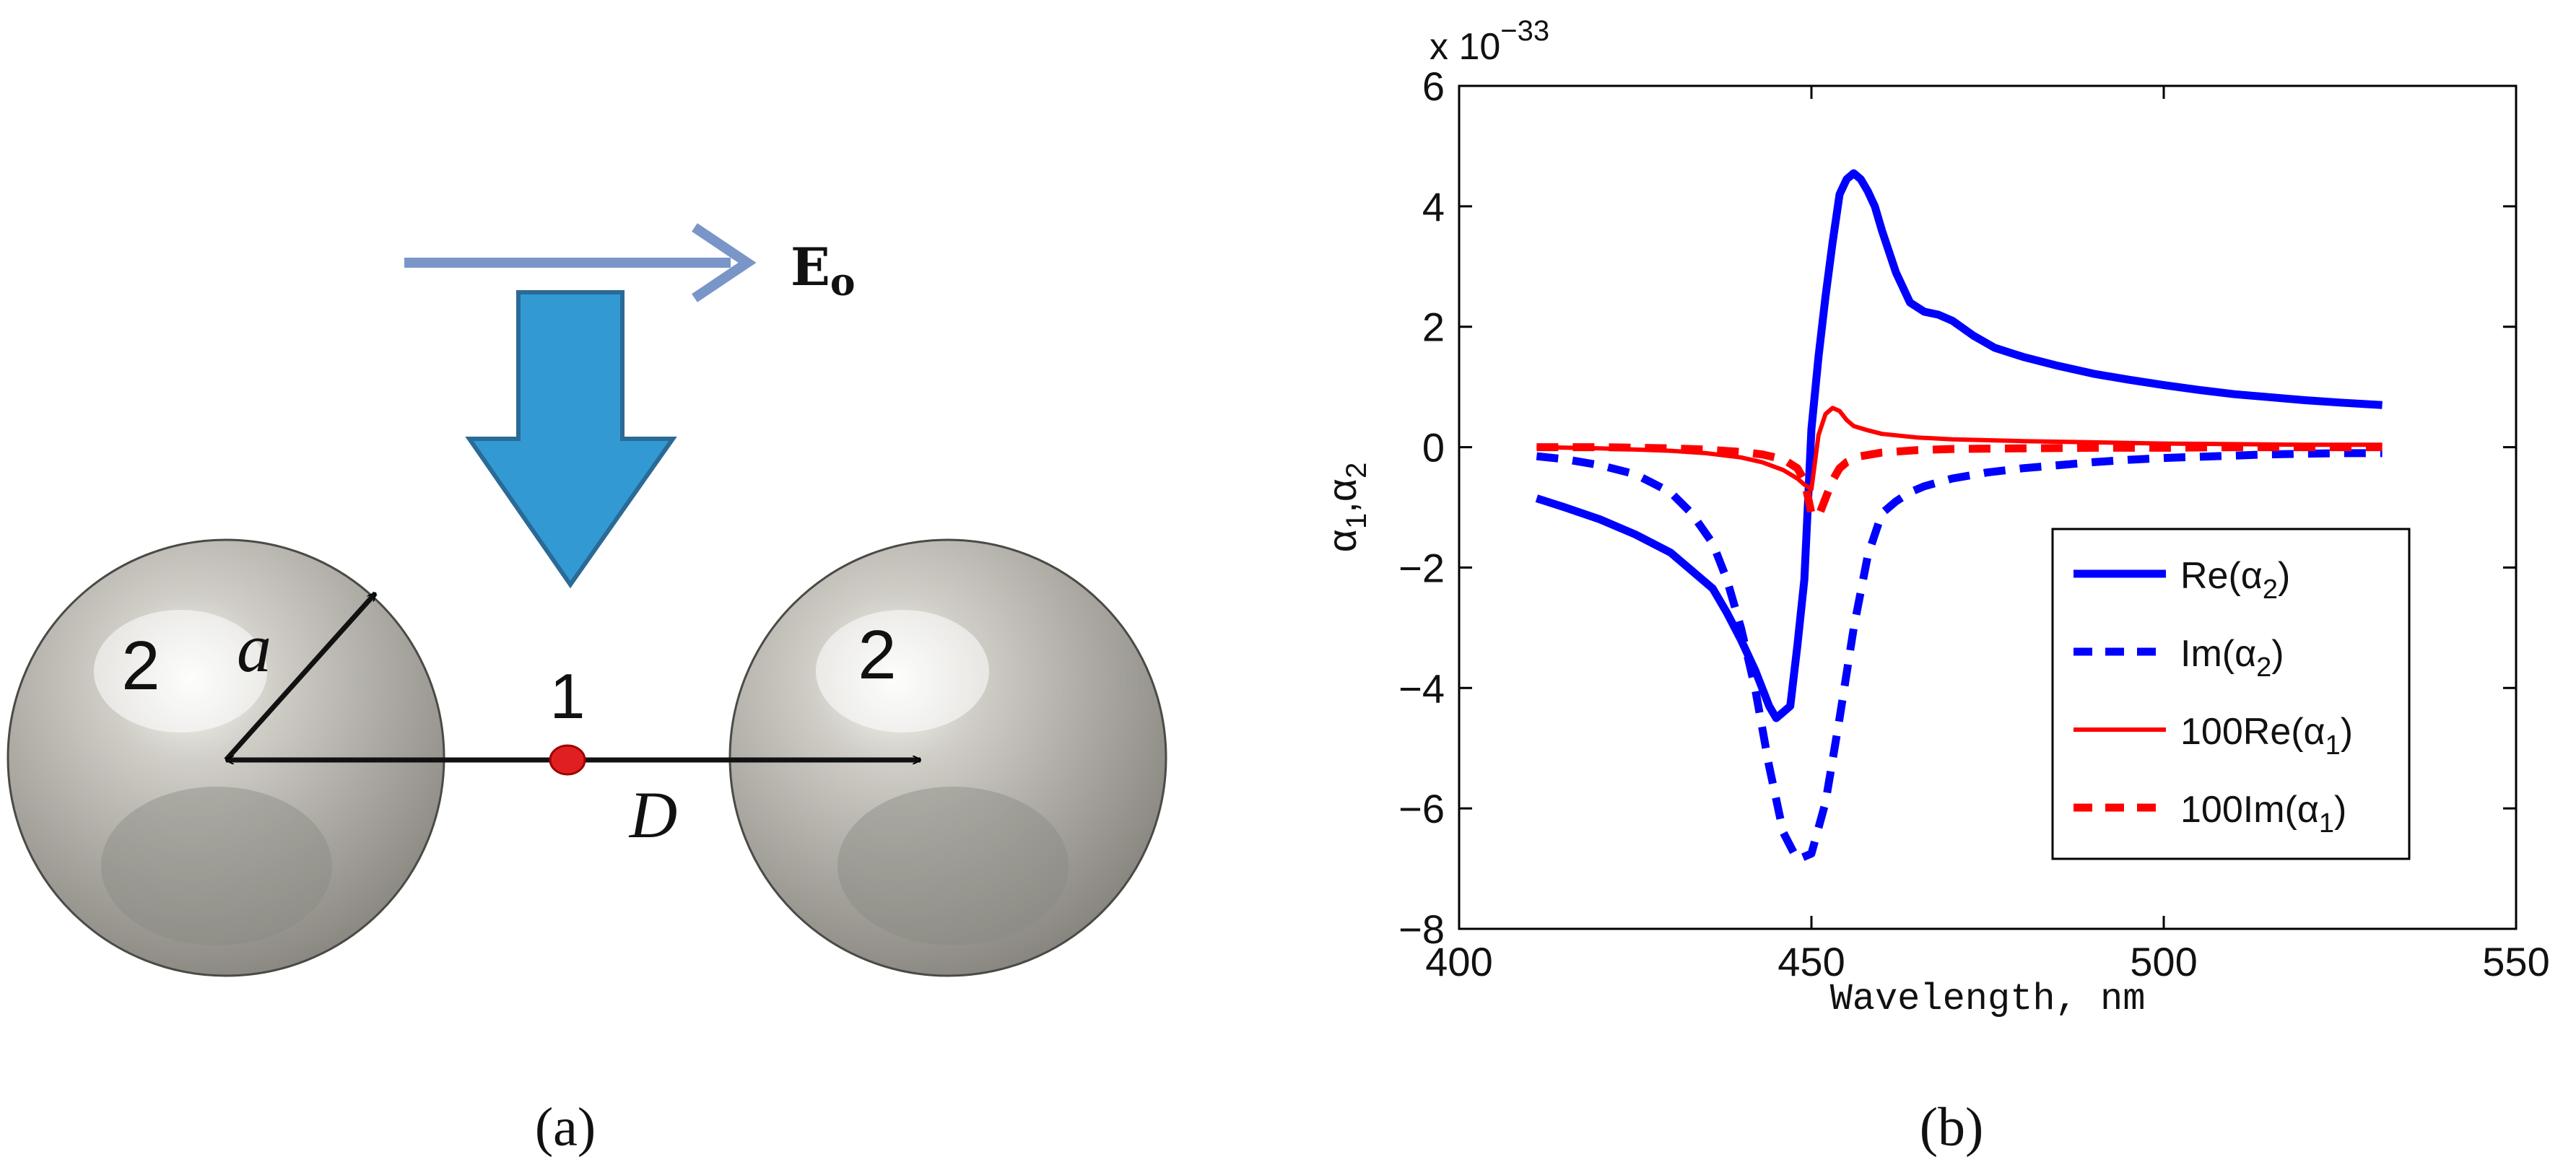 This screenshot has width=2576, height=1167. What do you see at coordinates (1421, 809) in the screenshot?
I see `y-tick-label: −6` at bounding box center [1421, 809].